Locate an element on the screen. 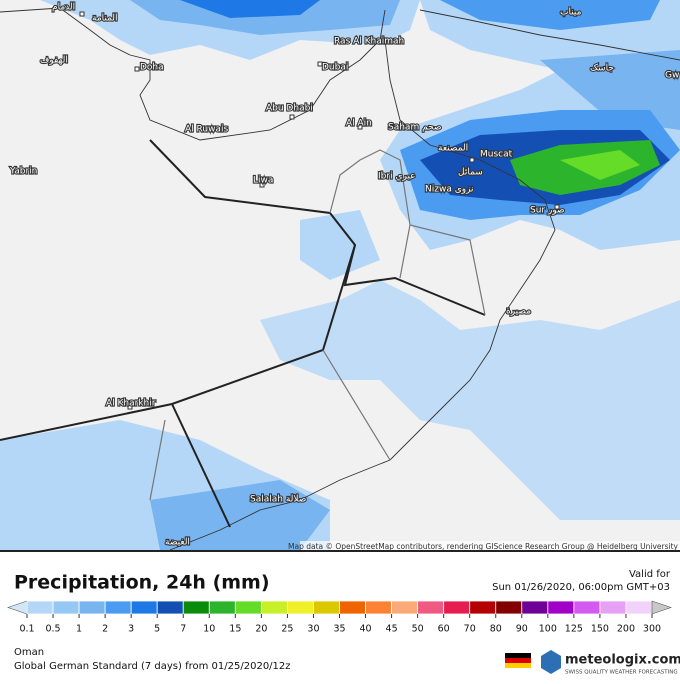  scale-label: 125 is located at coordinates (574, 629).